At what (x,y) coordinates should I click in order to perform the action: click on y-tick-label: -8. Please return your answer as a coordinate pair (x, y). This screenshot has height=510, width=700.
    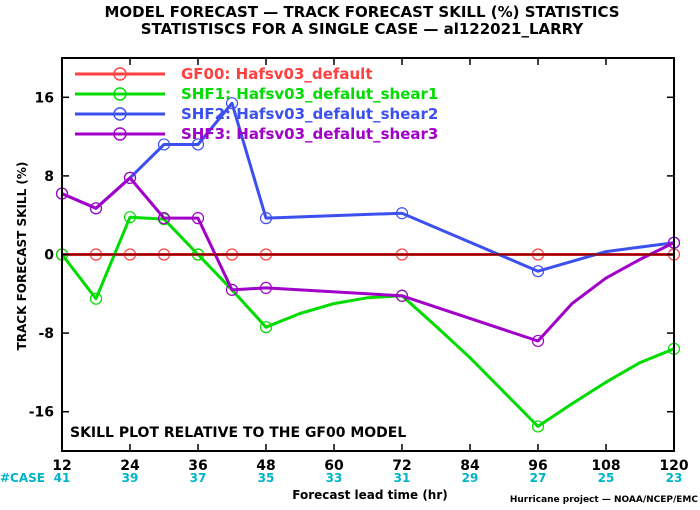
    Looking at the image, I should click on (46, 334).